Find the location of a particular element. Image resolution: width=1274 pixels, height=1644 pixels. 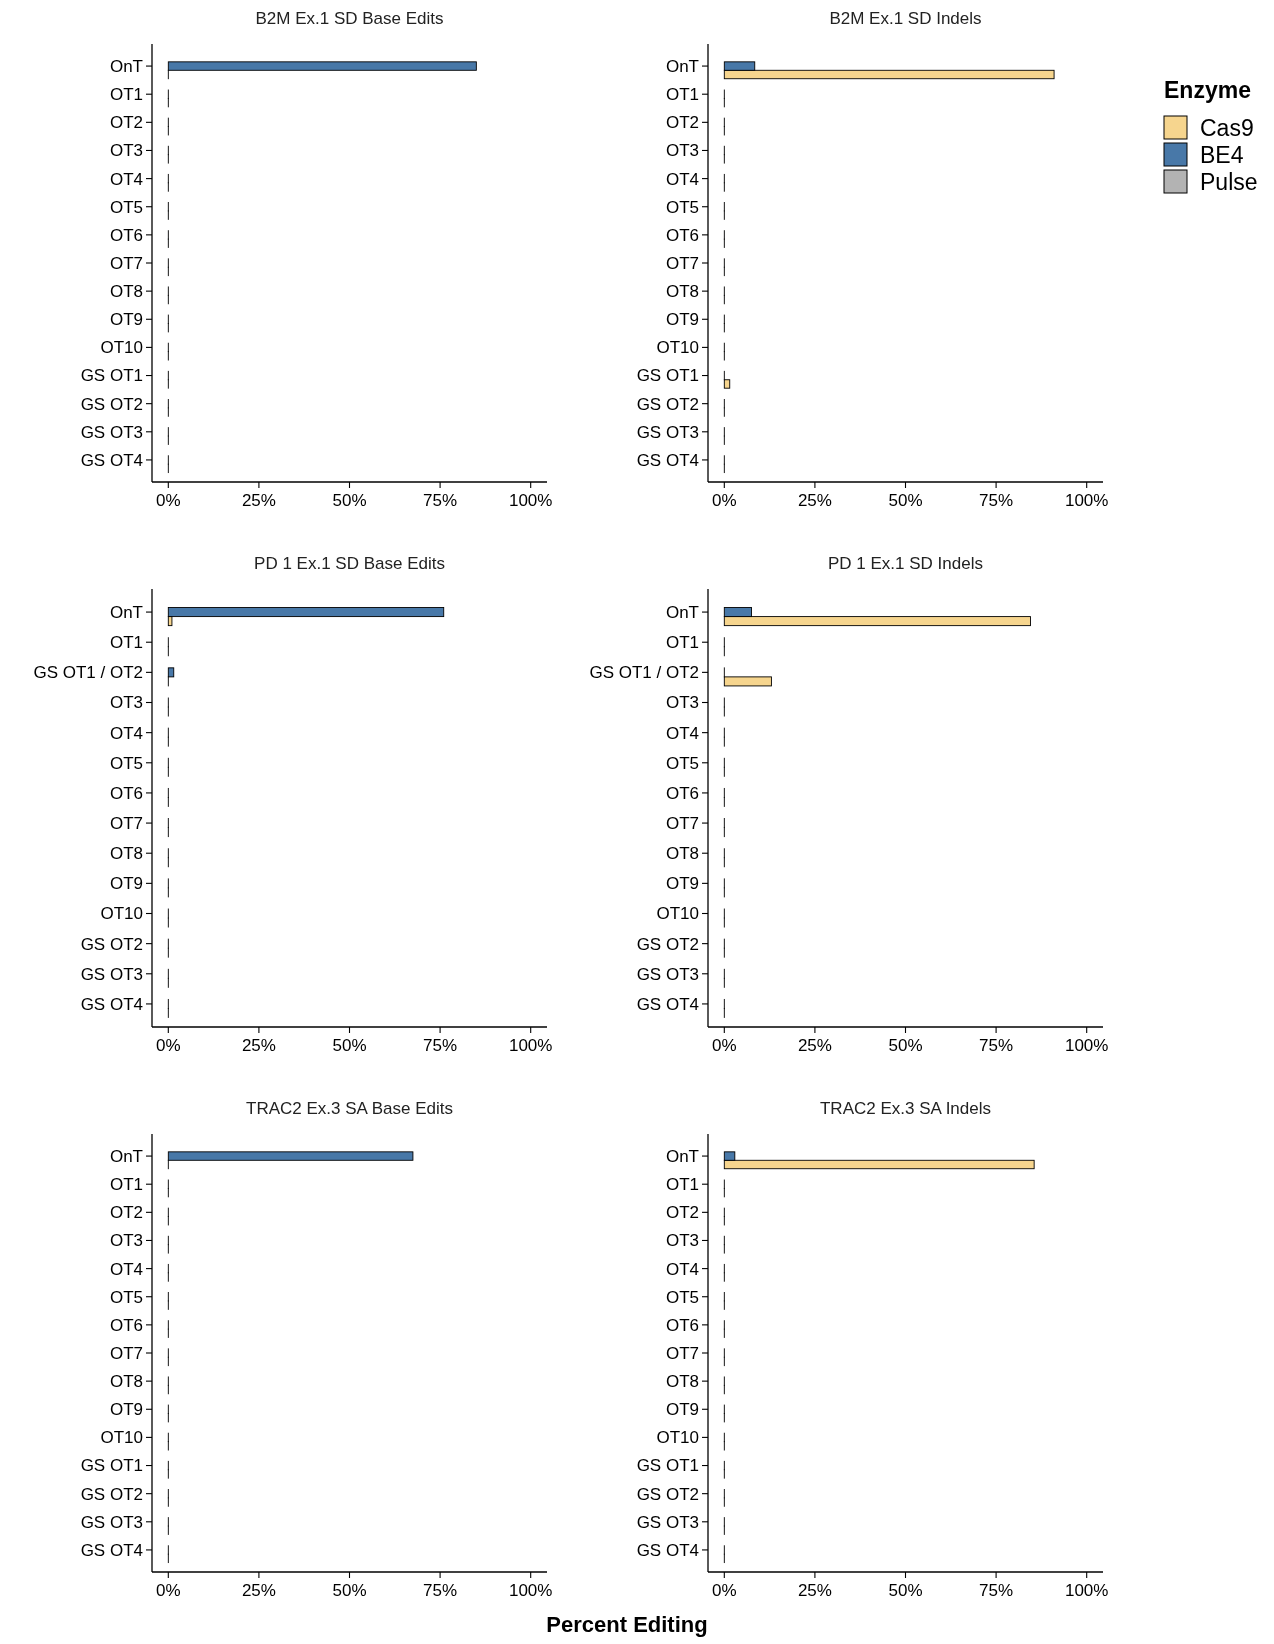

legend-title: Enzyme is located at coordinates (1207, 90).